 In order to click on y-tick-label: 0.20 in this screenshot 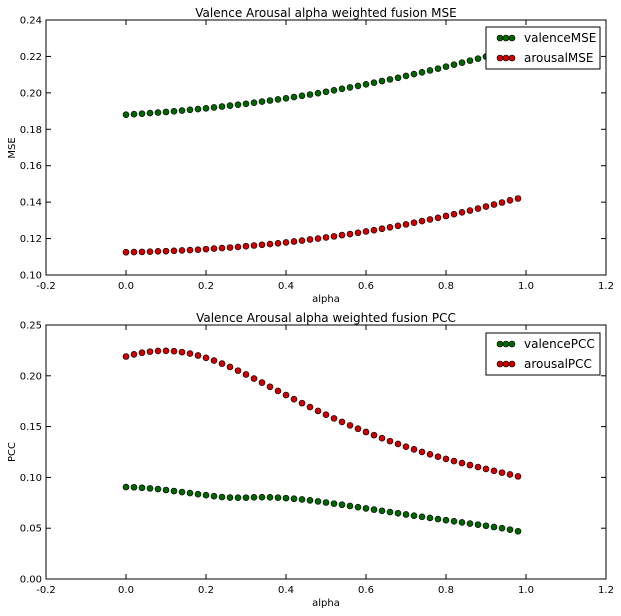, I will do `click(31, 93)`.